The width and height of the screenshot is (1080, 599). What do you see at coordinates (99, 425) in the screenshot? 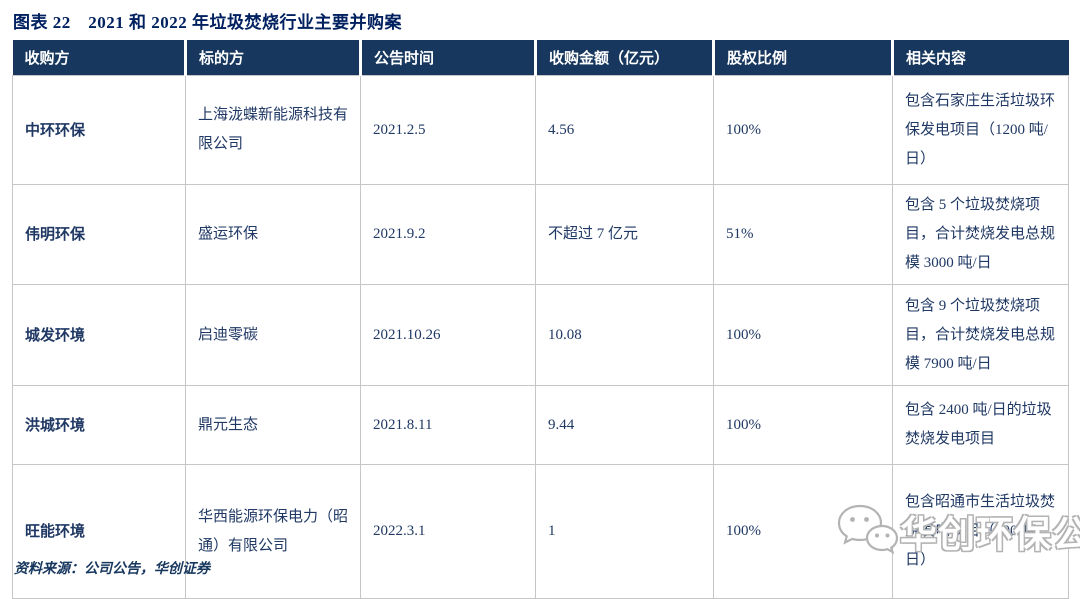
I see `cell-acquirer: 洪城环境` at bounding box center [99, 425].